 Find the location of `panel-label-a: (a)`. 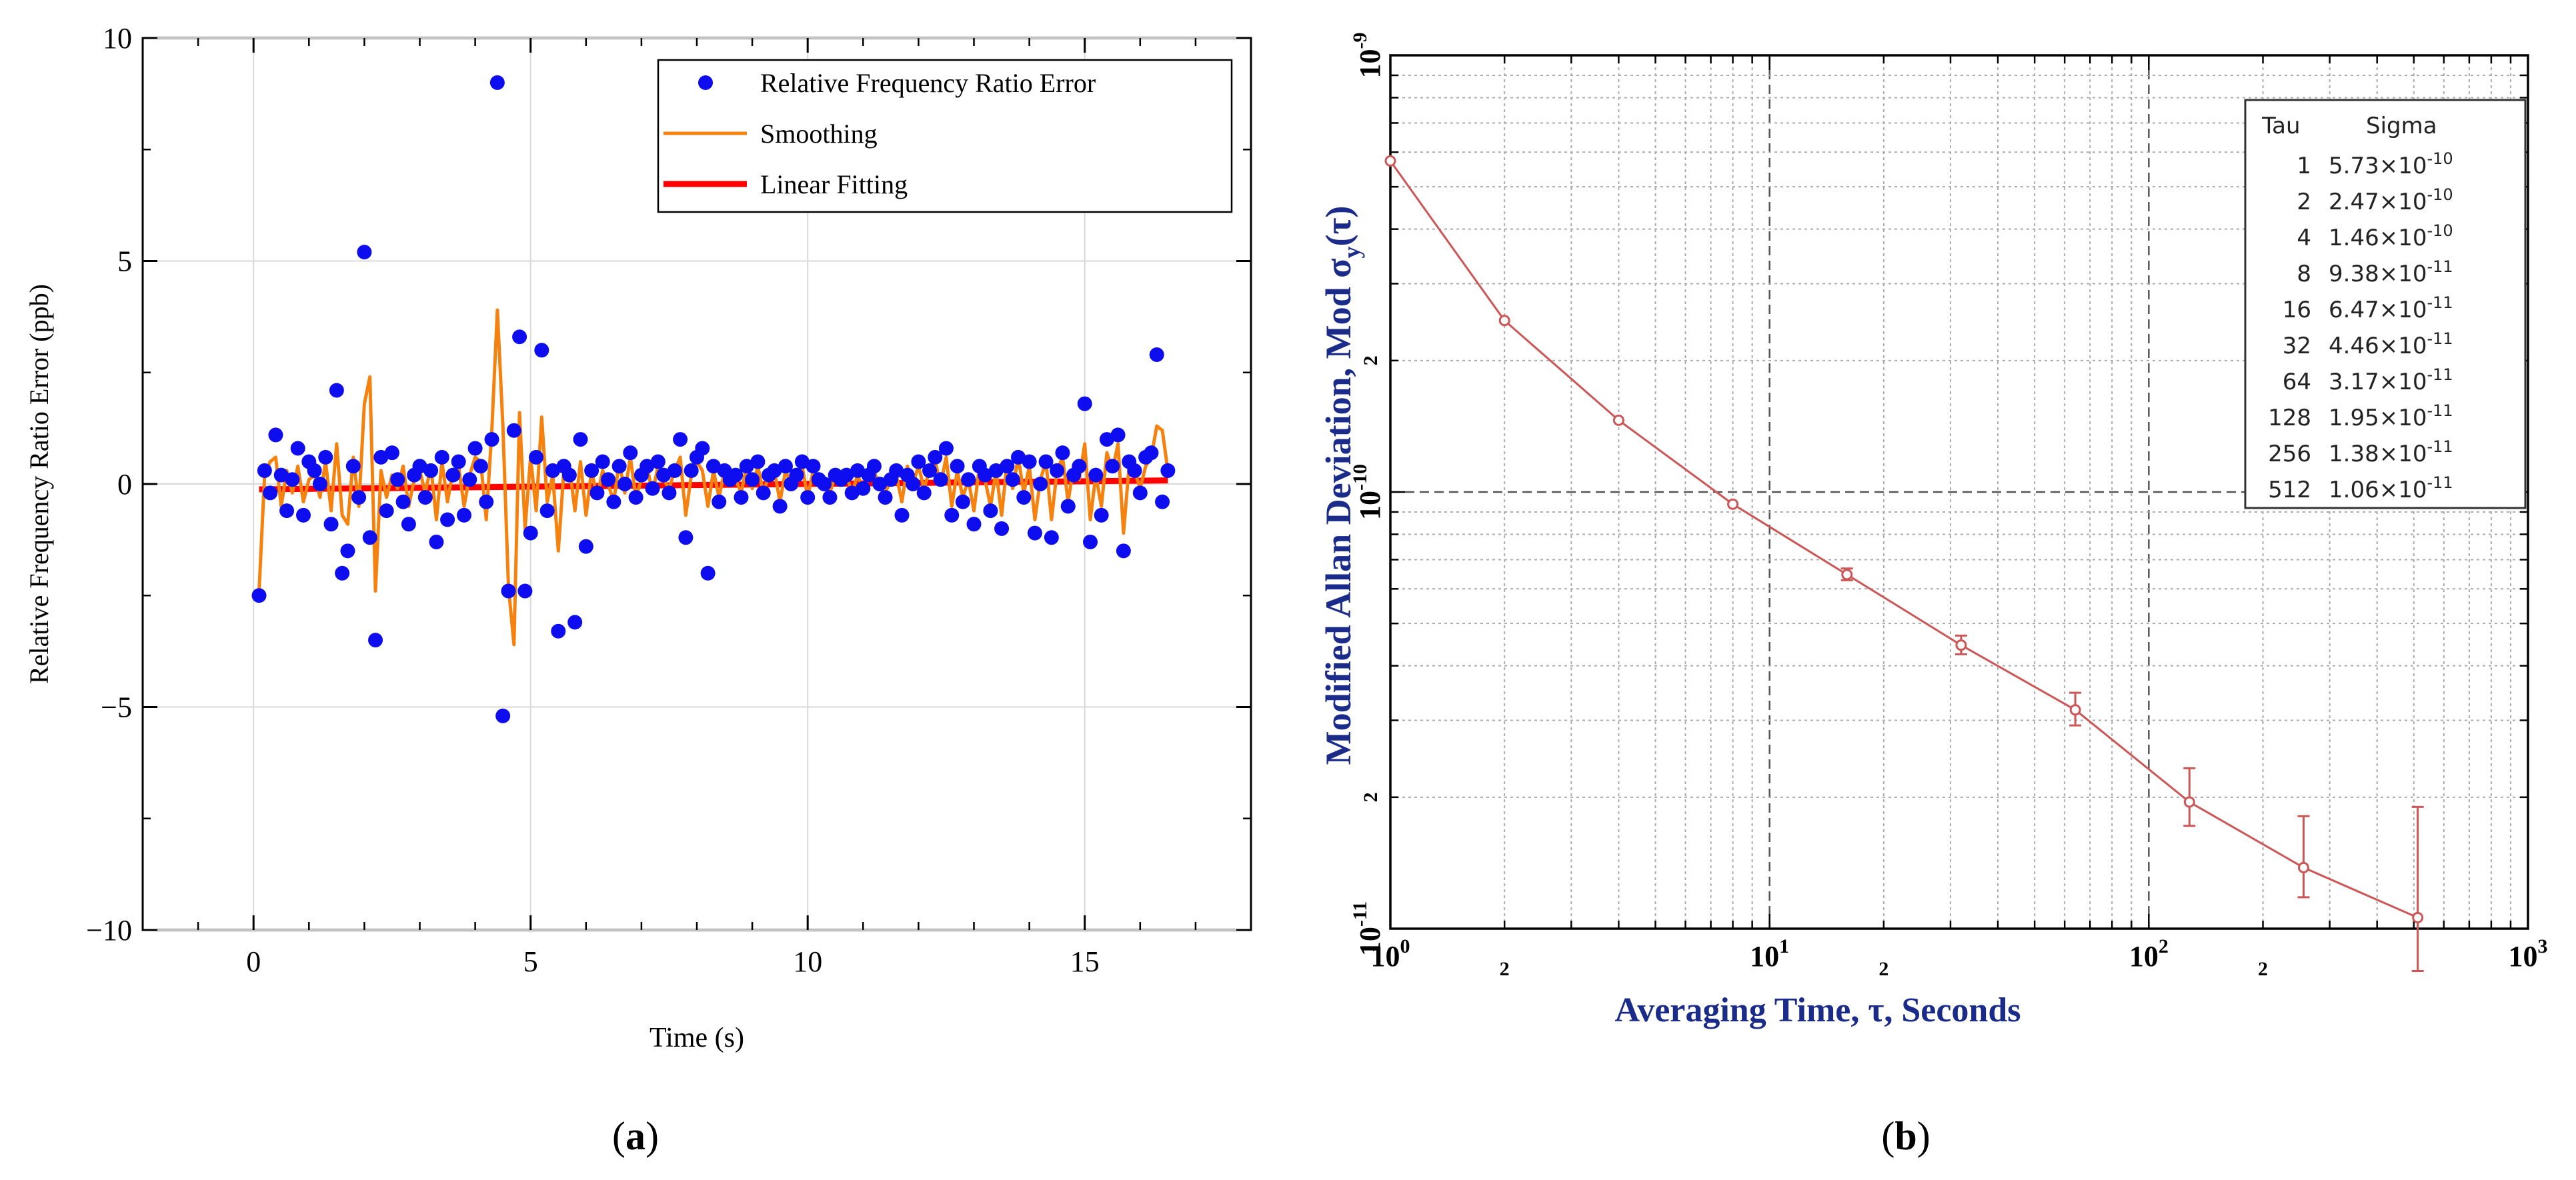

panel-label-a: (a) is located at coordinates (635, 1136).